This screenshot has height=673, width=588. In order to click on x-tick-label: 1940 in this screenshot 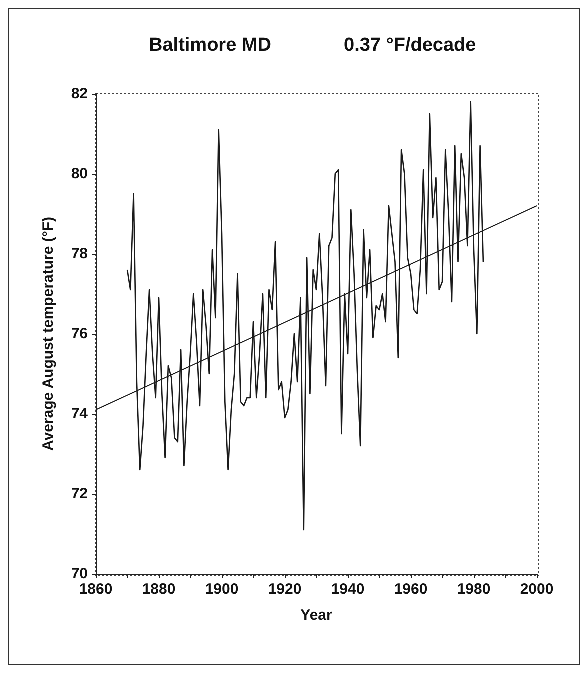, I will do `click(348, 589)`.